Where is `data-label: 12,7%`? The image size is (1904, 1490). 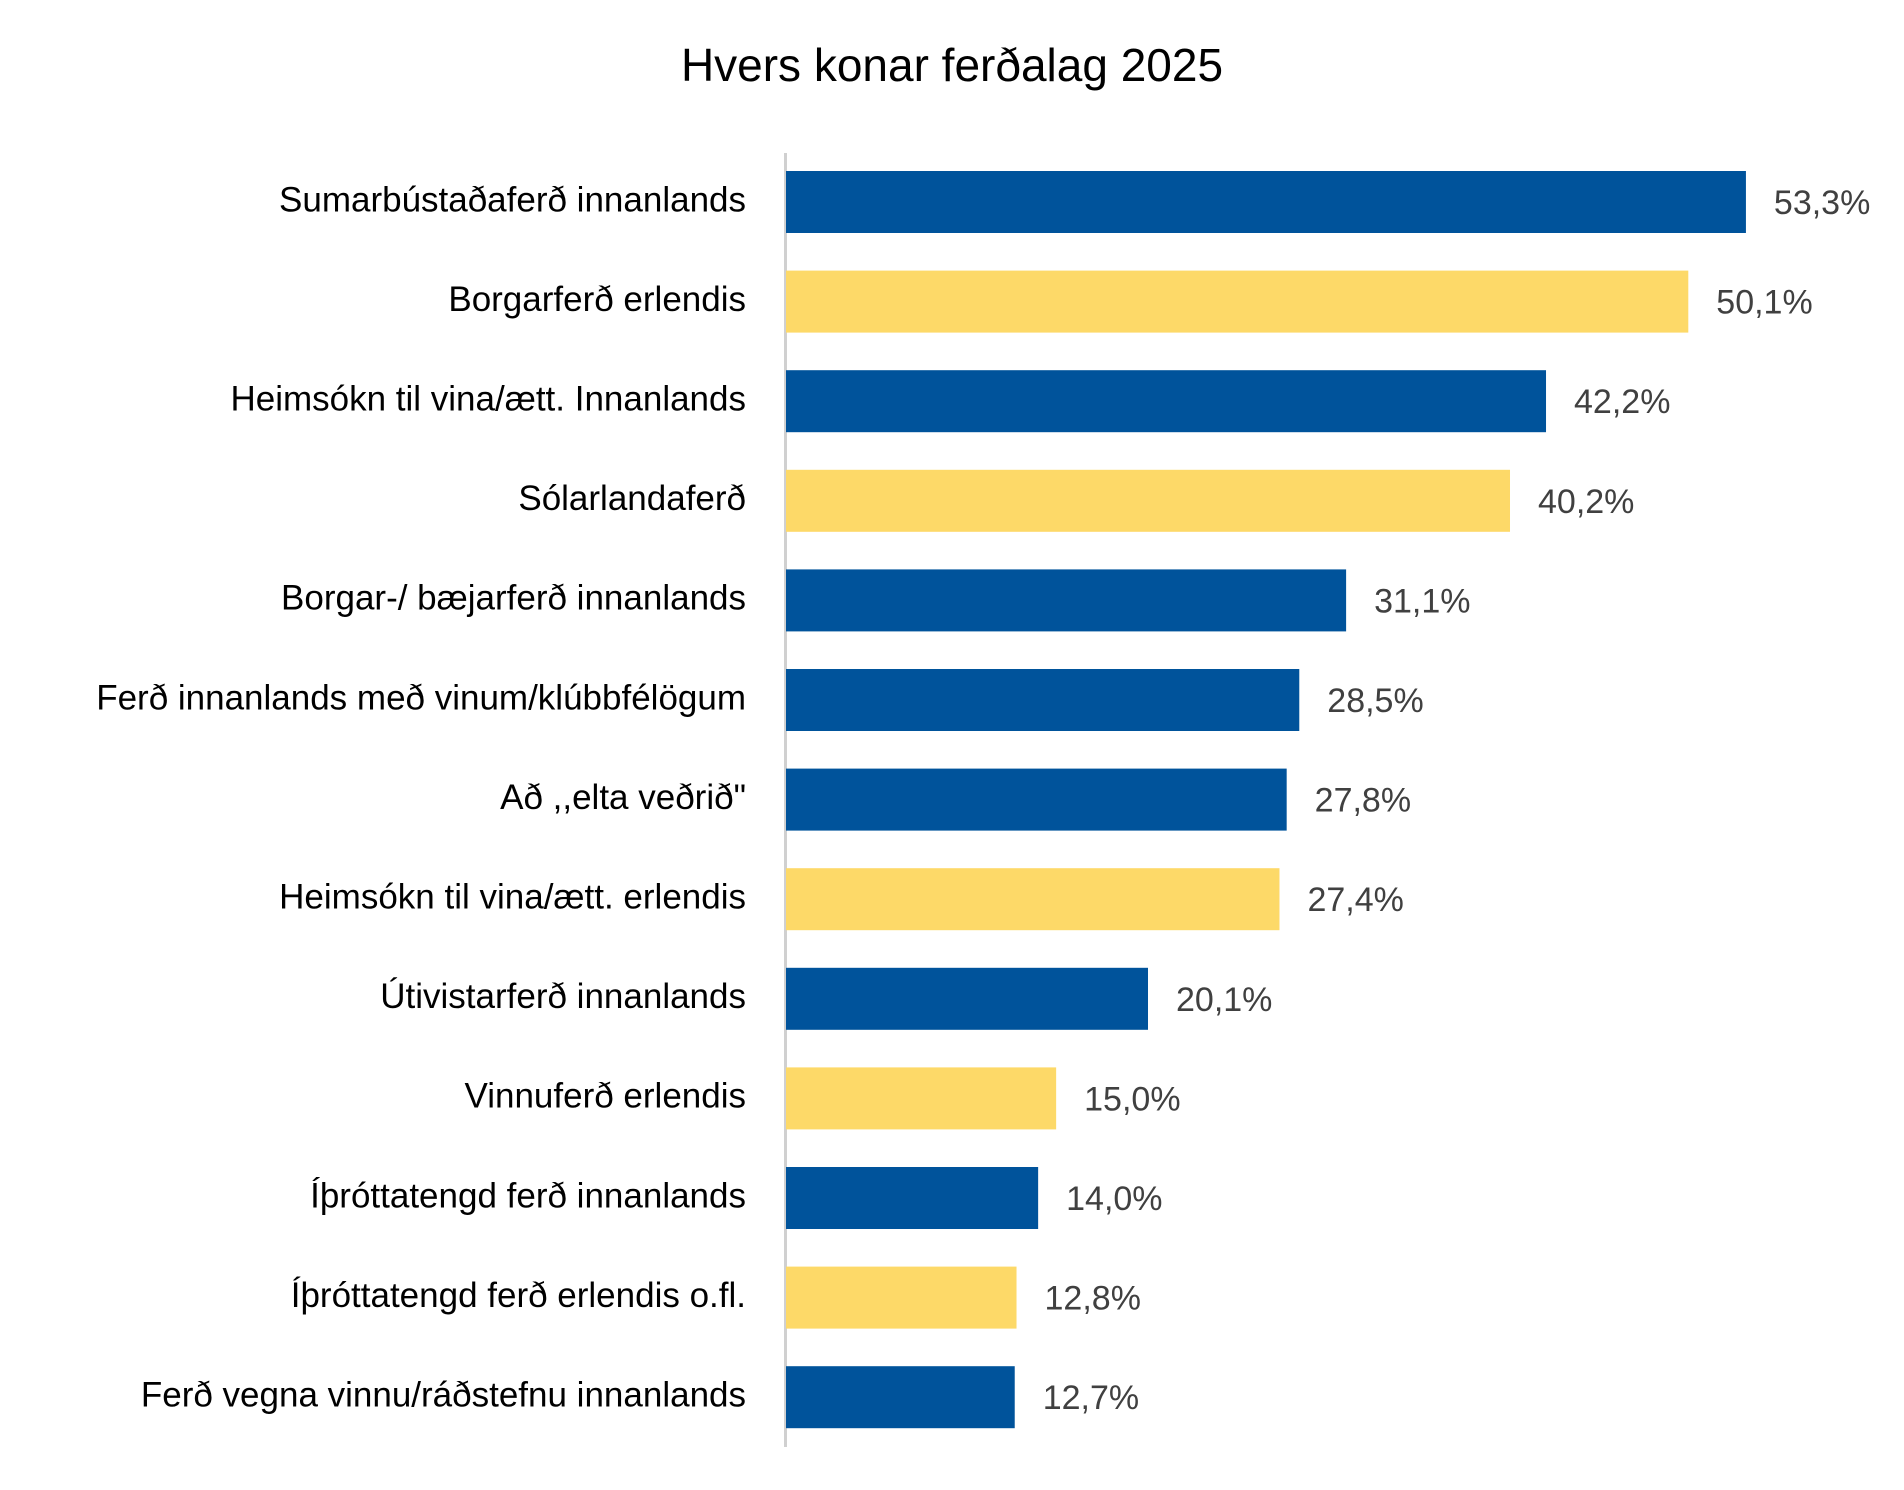 data-label: 12,7% is located at coordinates (1091, 1398).